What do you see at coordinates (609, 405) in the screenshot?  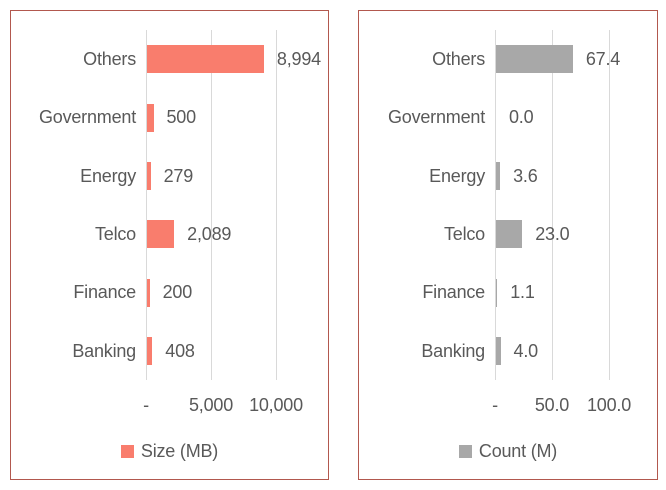 I see `x-tick-label: 100.0` at bounding box center [609, 405].